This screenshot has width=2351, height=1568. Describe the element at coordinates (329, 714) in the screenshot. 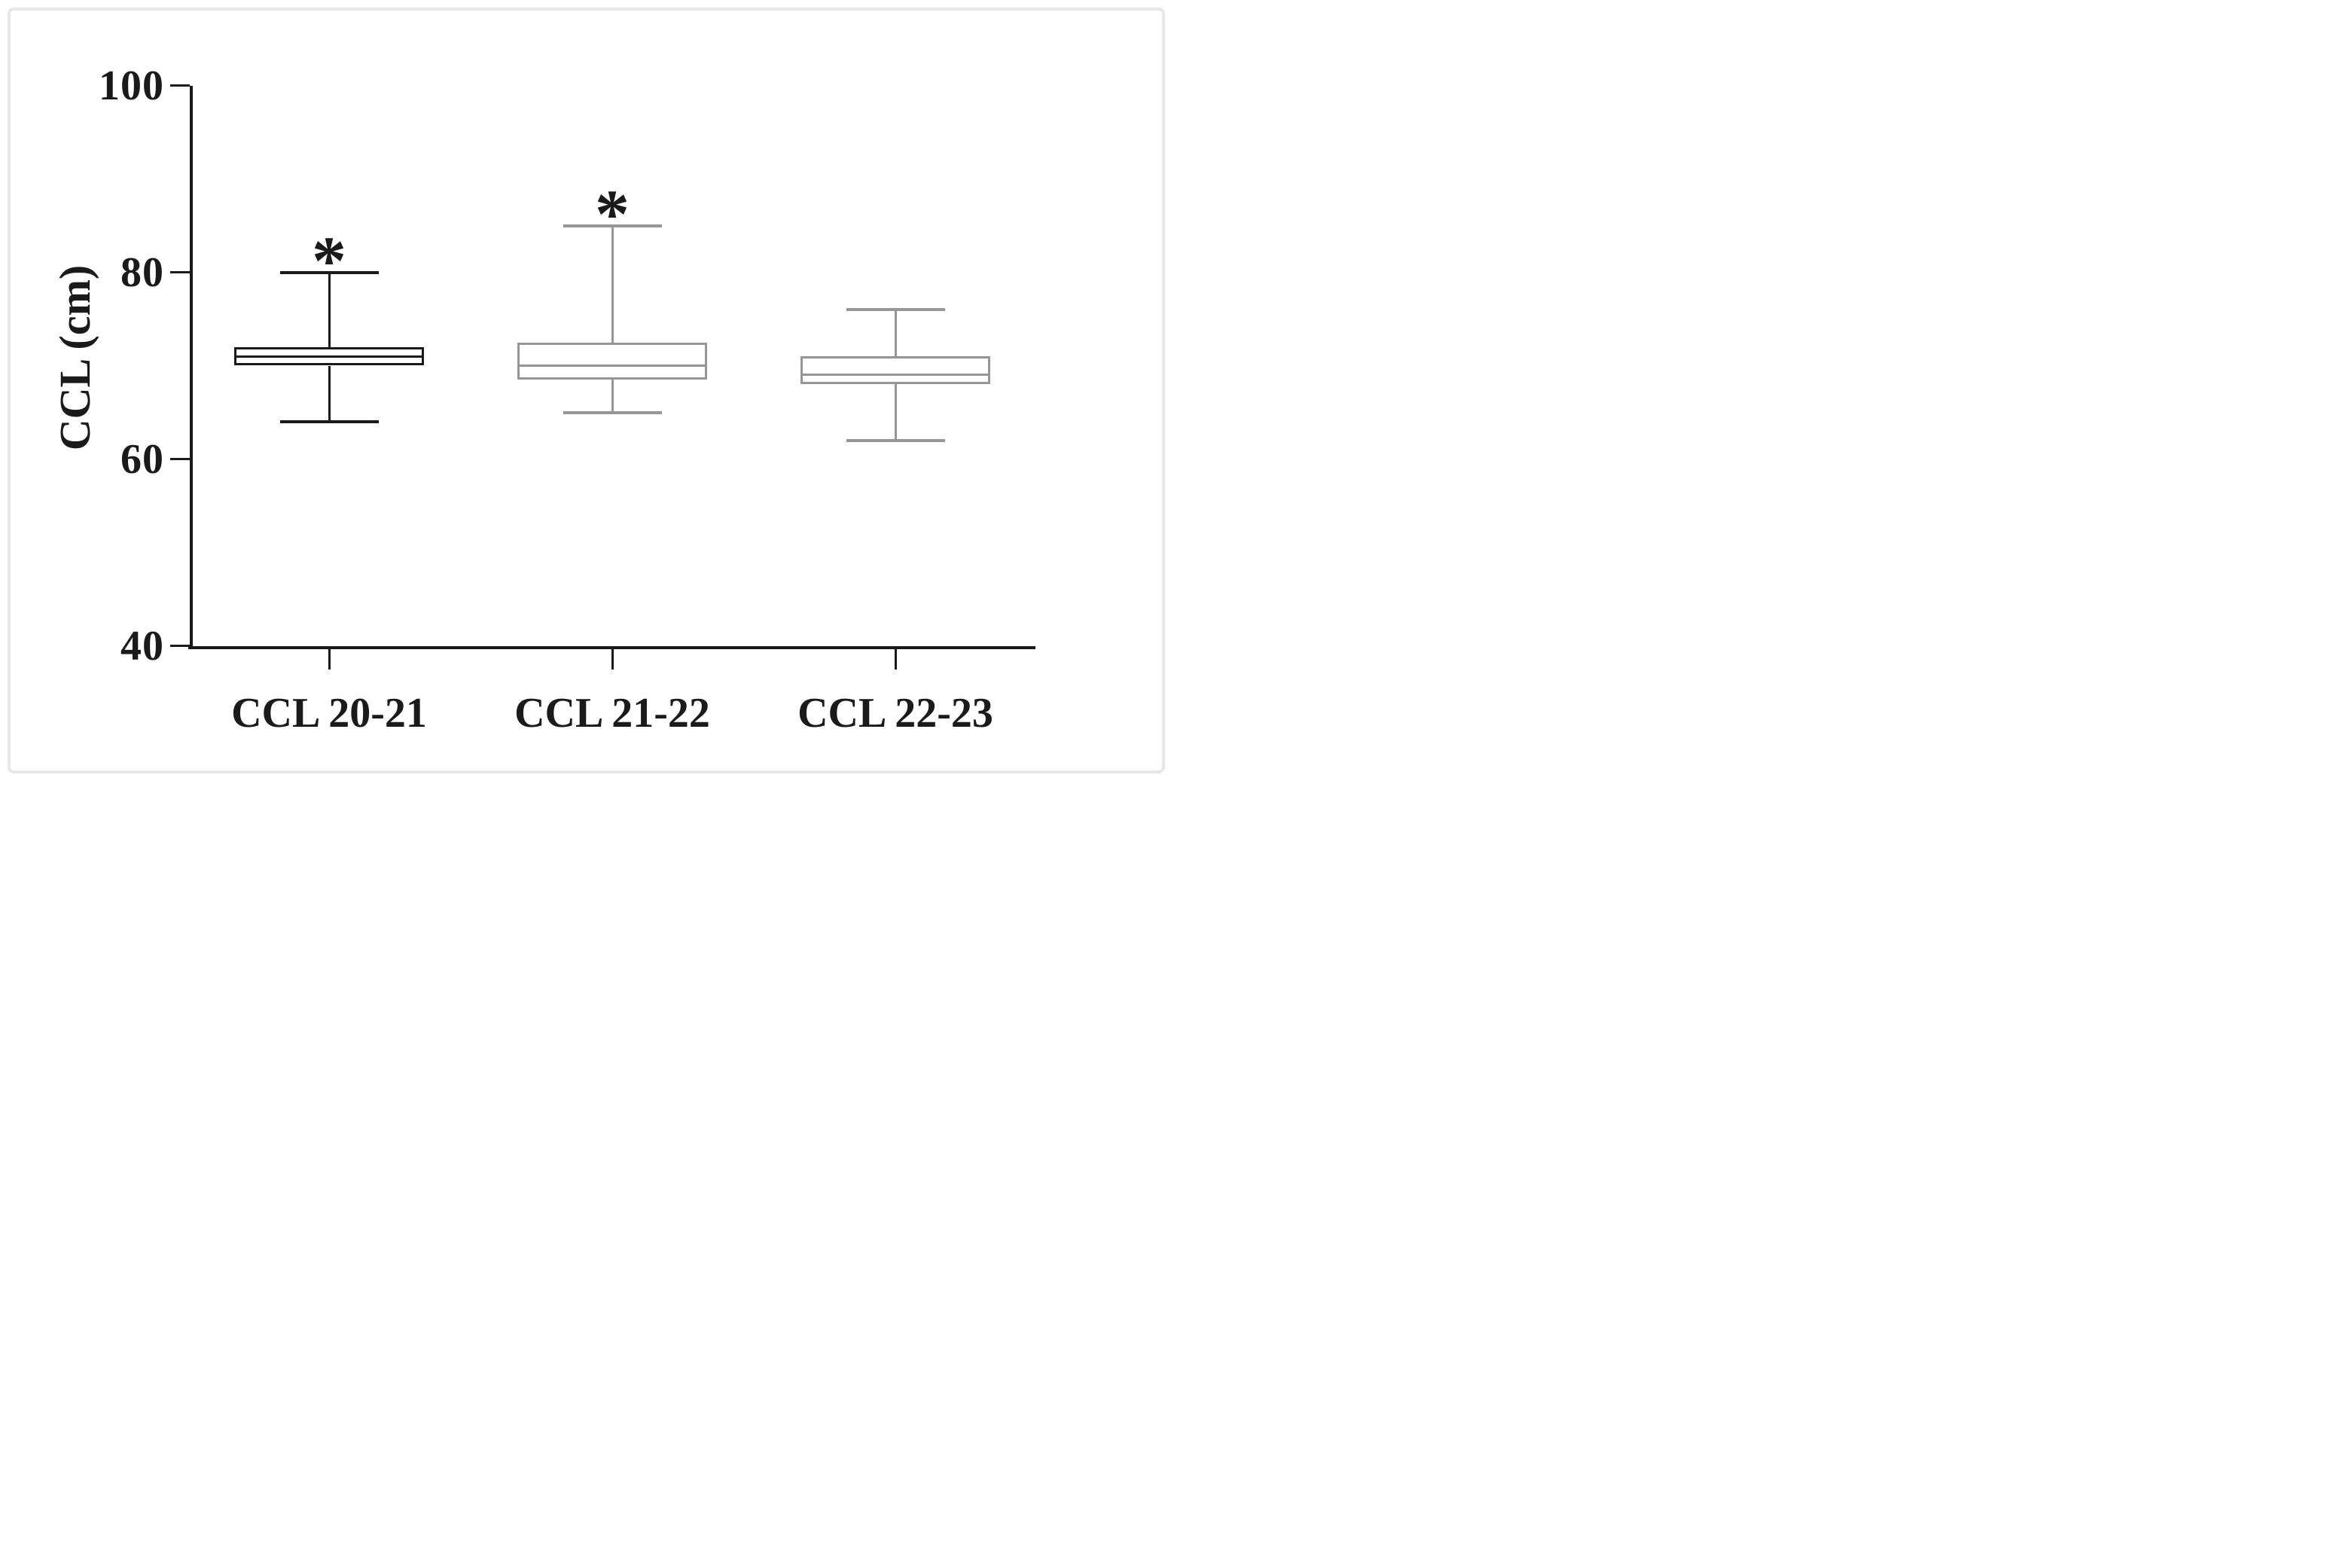

I see `category-label: CCL 20-21` at that location.